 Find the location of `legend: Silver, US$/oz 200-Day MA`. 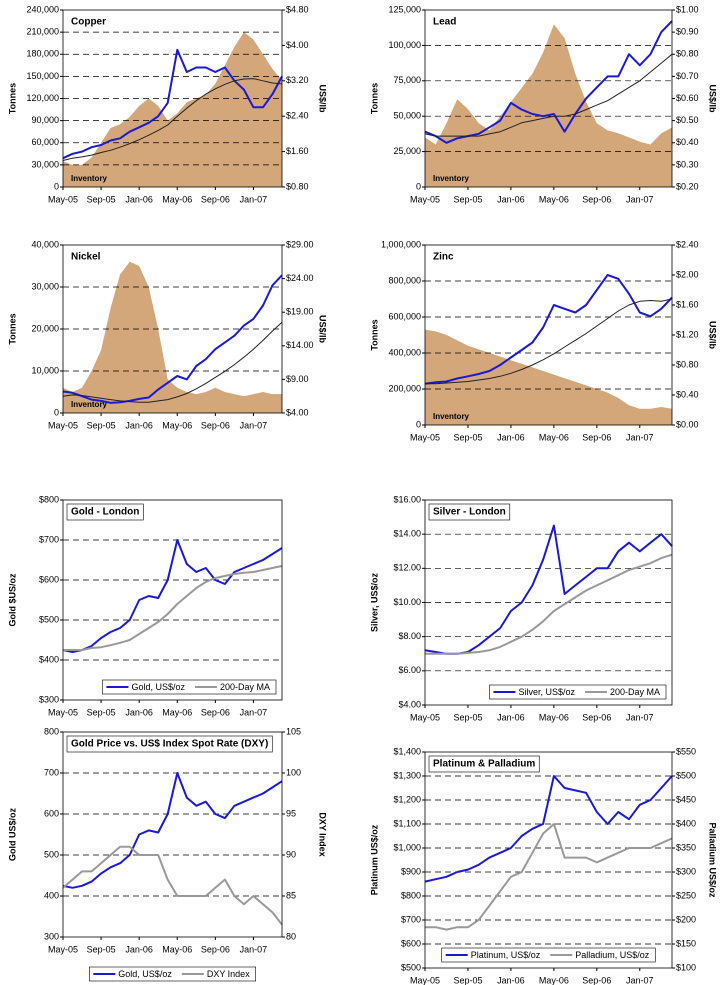

legend: Silver, US$/oz 200-Day MA is located at coordinates (578, 692).